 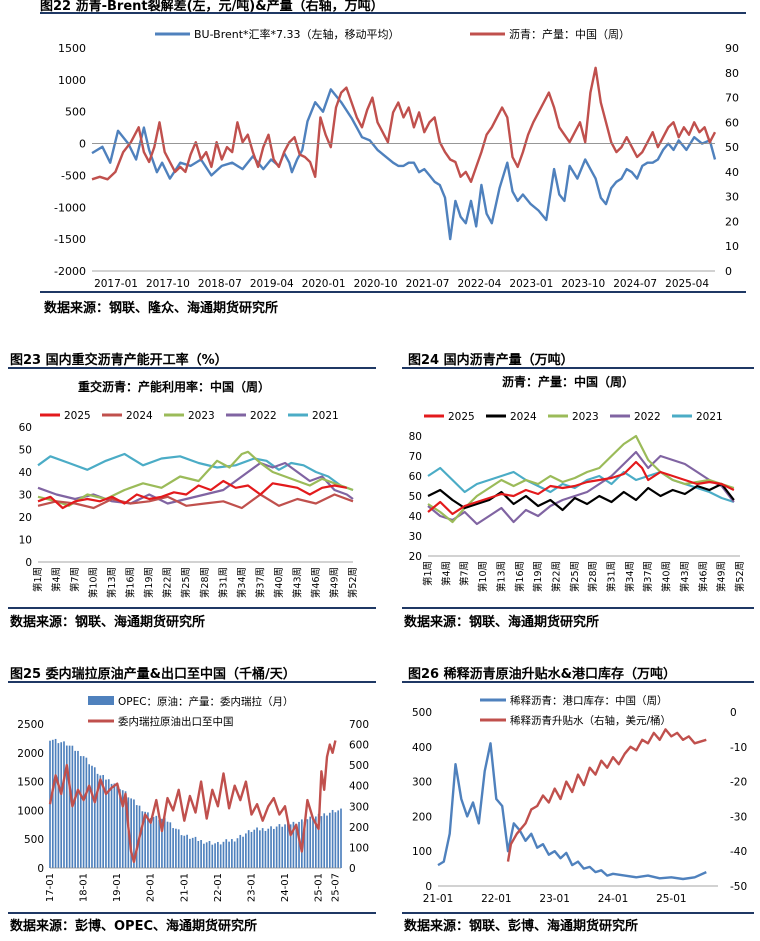 What do you see at coordinates (523, 417) in the screenshot?
I see `c24-legend-item: 2024` at bounding box center [523, 417].